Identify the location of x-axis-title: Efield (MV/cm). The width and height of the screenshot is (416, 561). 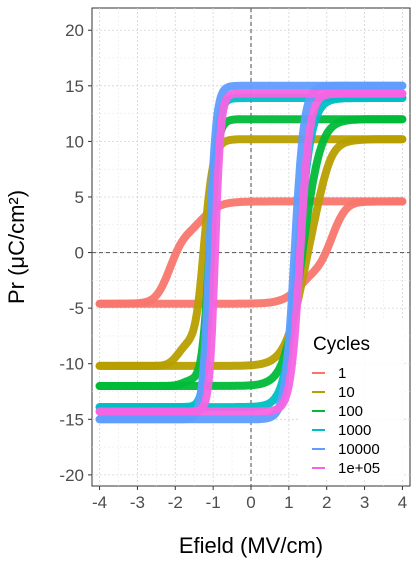
(251, 545).